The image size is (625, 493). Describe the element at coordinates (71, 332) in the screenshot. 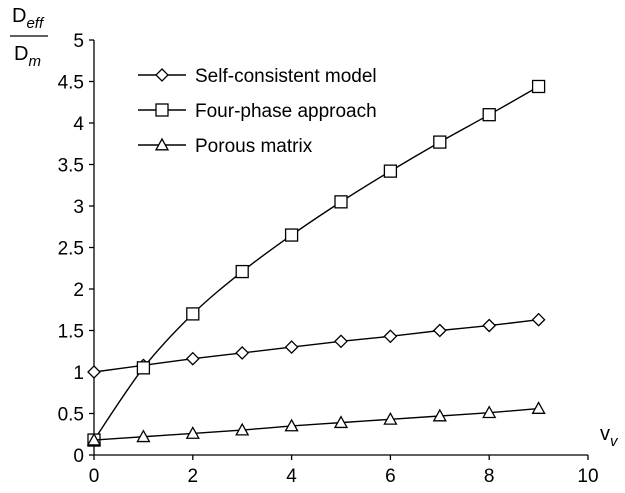

I see `y-tick-label: 1.5` at that location.